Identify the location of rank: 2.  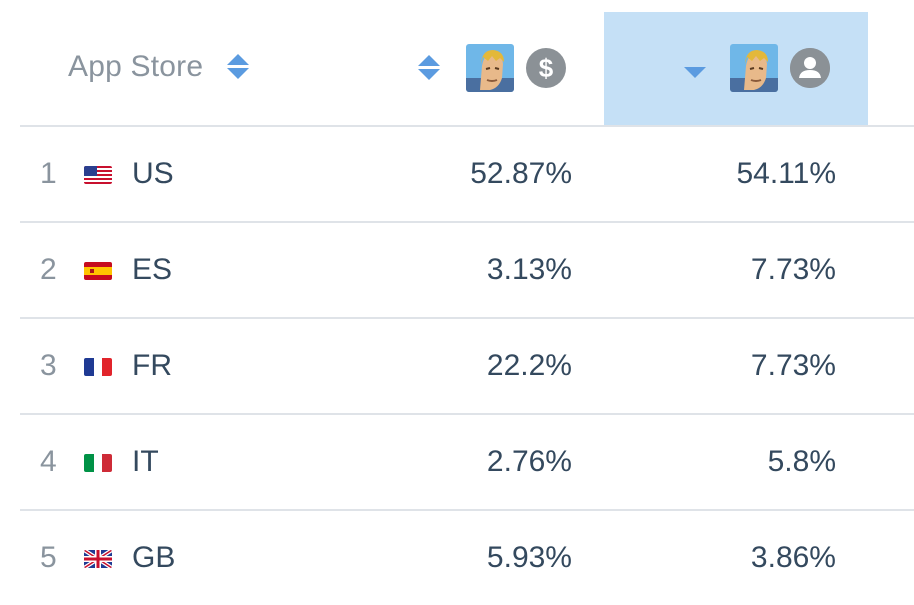
(48, 269).